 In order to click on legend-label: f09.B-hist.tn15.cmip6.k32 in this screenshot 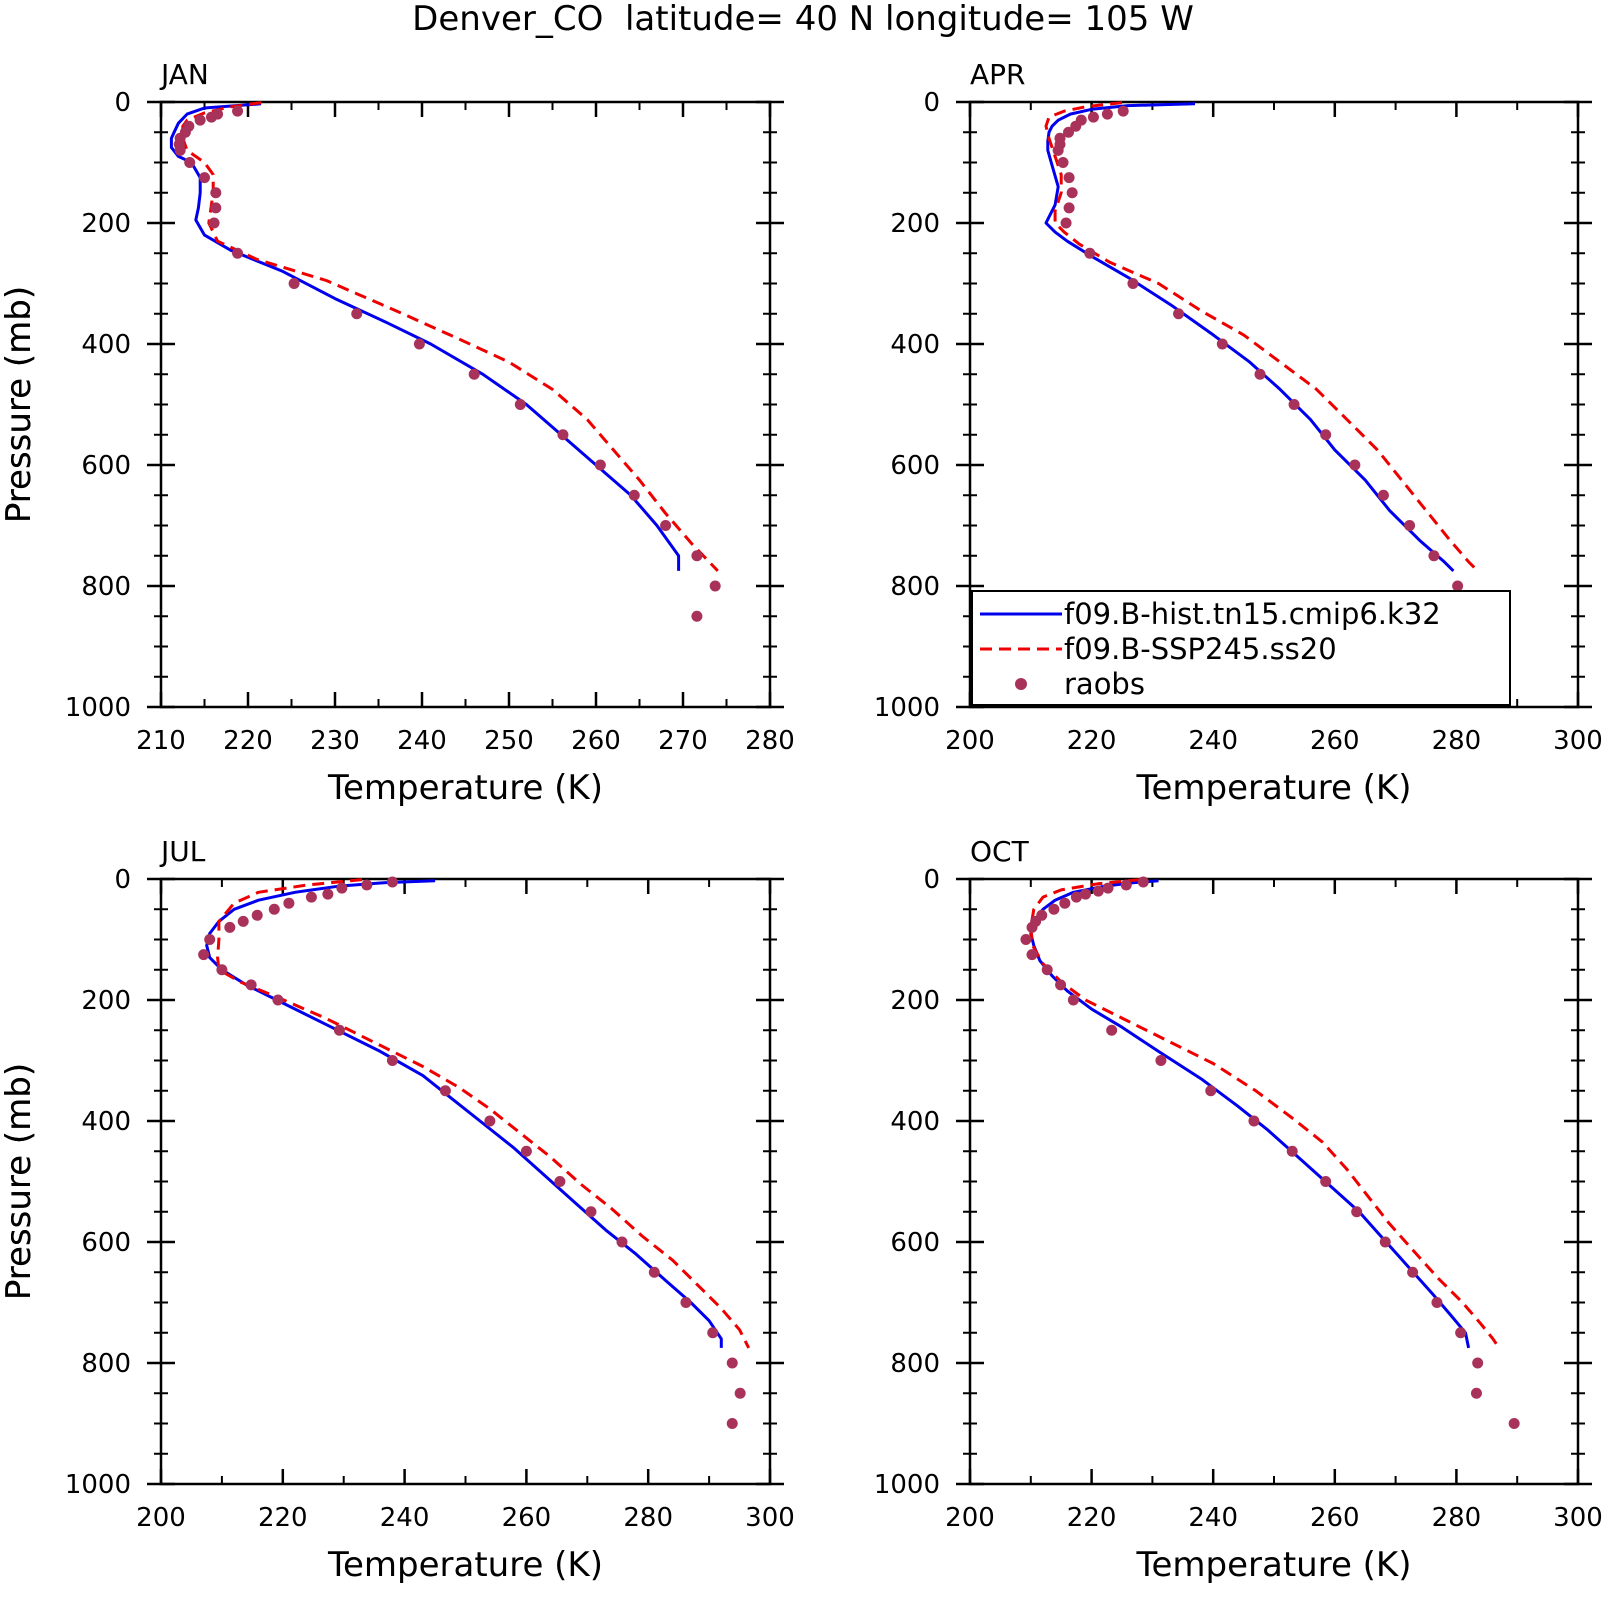, I will do `click(1252, 614)`.